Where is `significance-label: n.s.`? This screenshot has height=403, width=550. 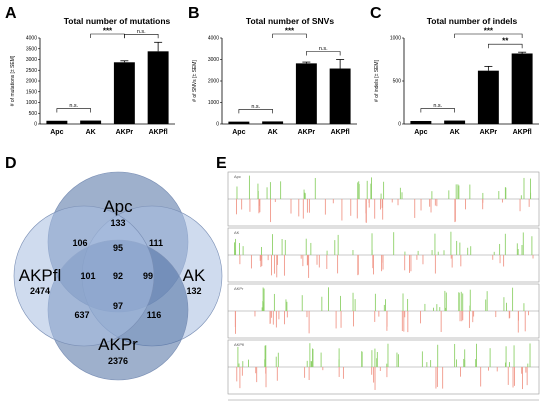 significance-label: n.s. is located at coordinates (437, 106).